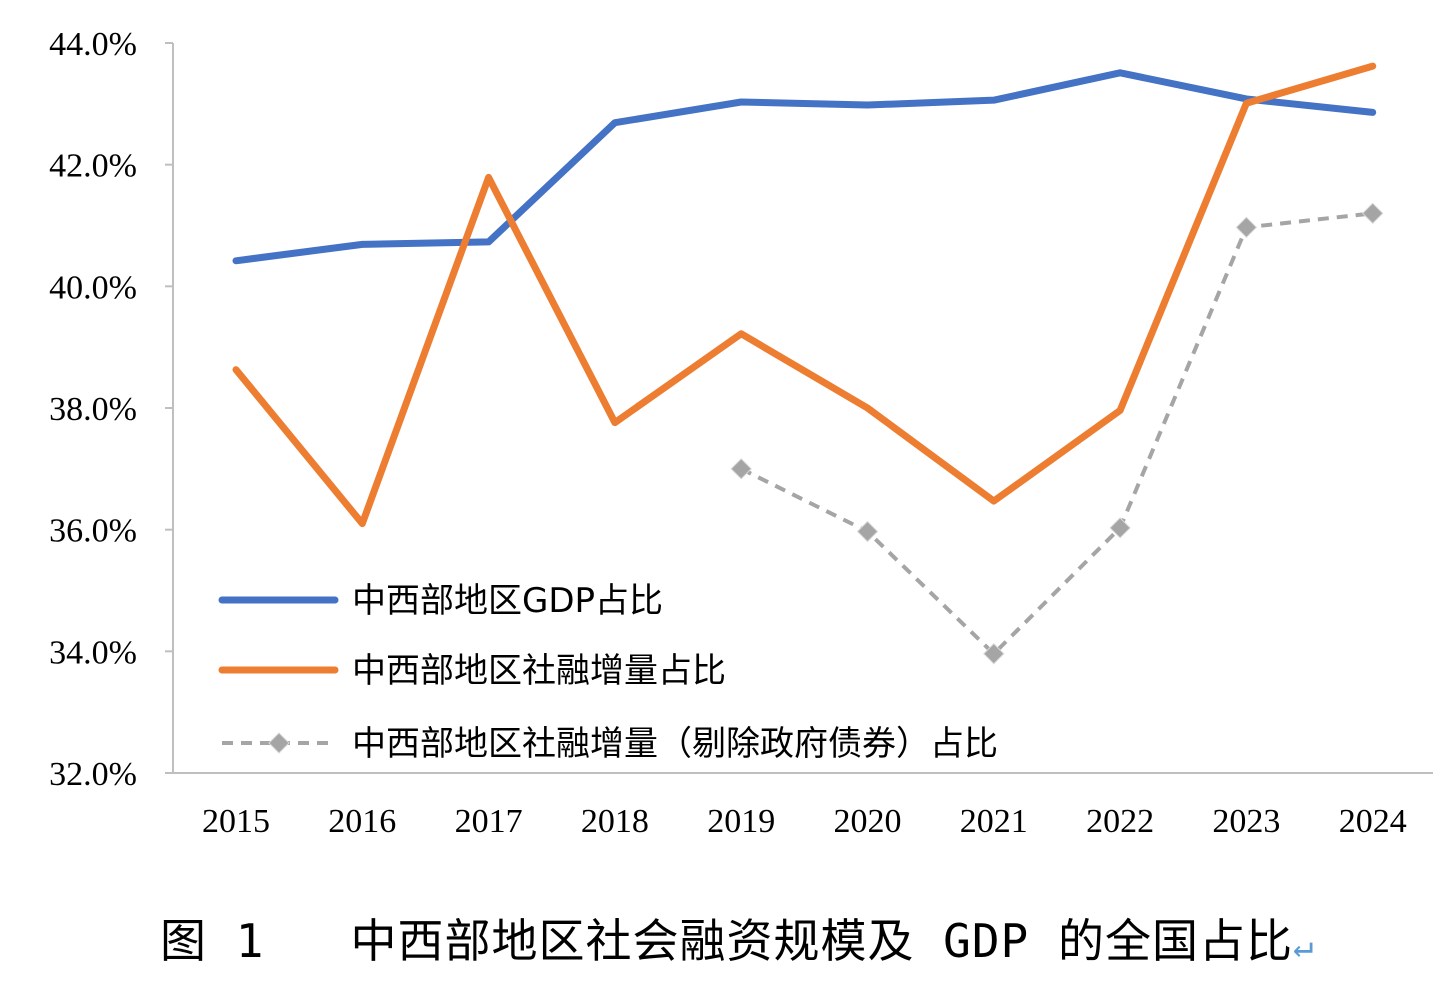 This screenshot has height=996, width=1448. I want to click on y-tick-label: 36.0%, so click(93, 531).